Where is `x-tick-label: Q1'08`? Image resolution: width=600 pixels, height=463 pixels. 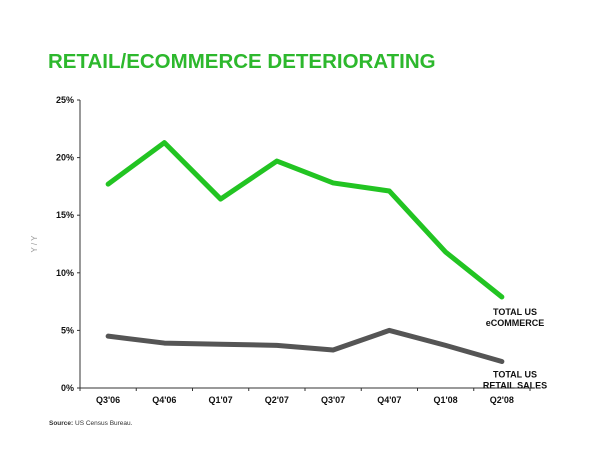 x-tick-label: Q1'08 is located at coordinates (446, 400).